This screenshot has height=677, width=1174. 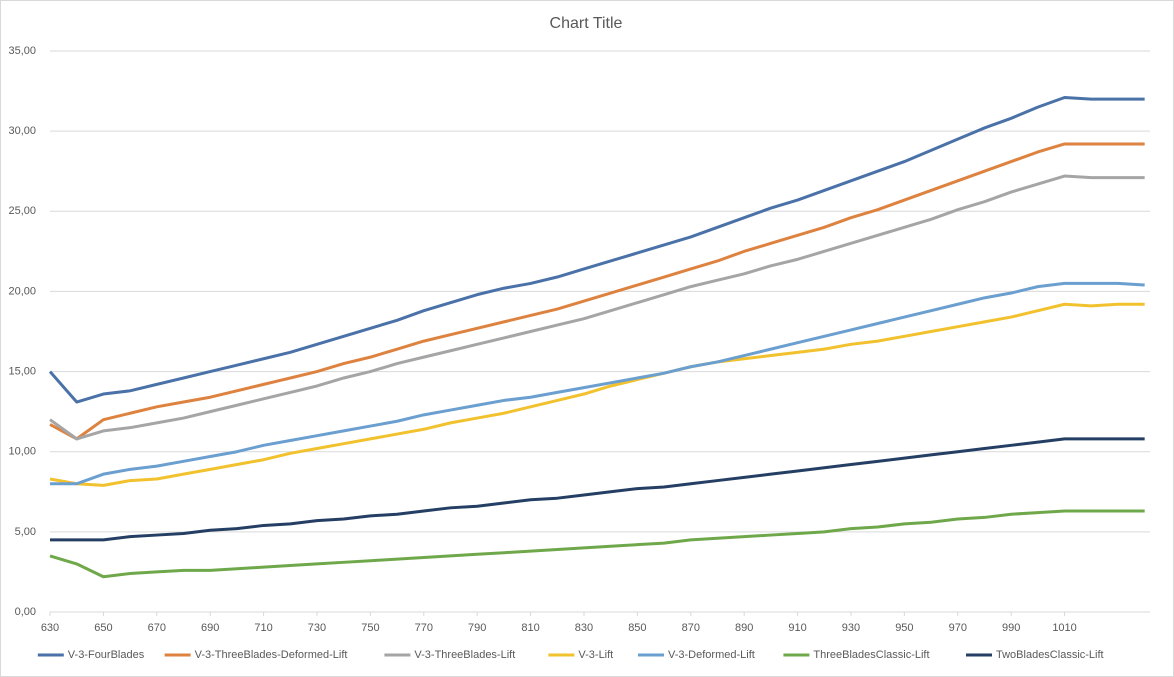 What do you see at coordinates (871, 655) in the screenshot?
I see `legend-label: ThreeBladesClassic-Lift` at bounding box center [871, 655].